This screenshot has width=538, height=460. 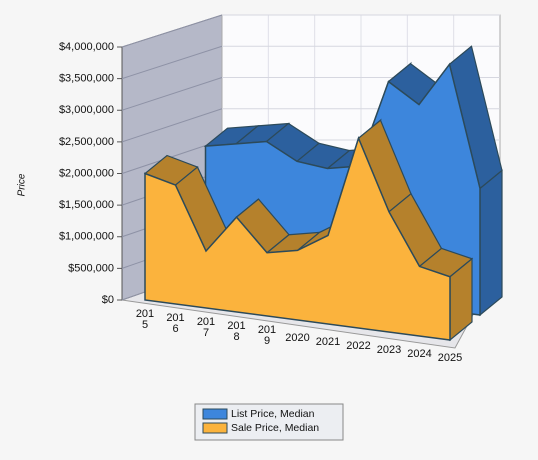 I want to click on x-tick-label-part: 5, so click(x=145, y=325).